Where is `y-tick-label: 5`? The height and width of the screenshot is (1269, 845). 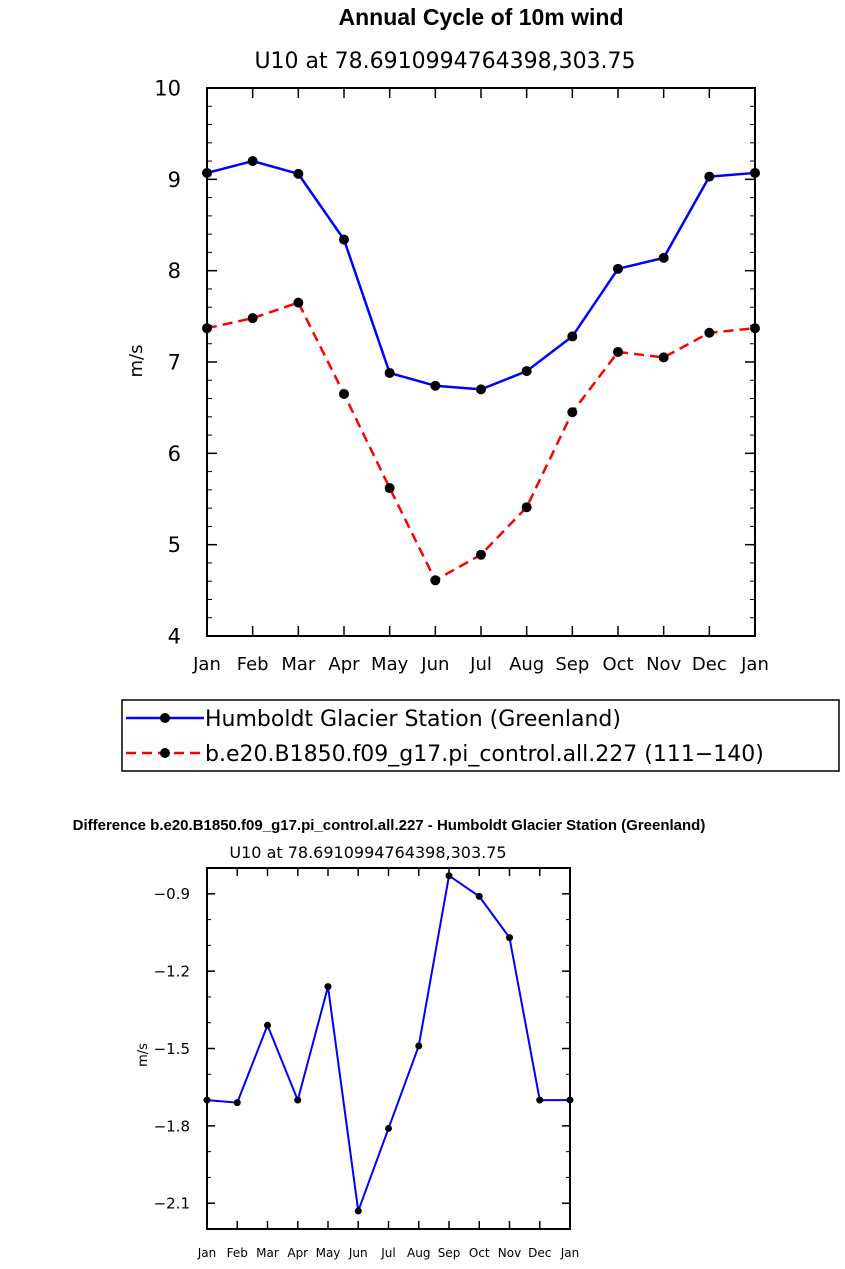
y-tick-label: 5 is located at coordinates (174, 545).